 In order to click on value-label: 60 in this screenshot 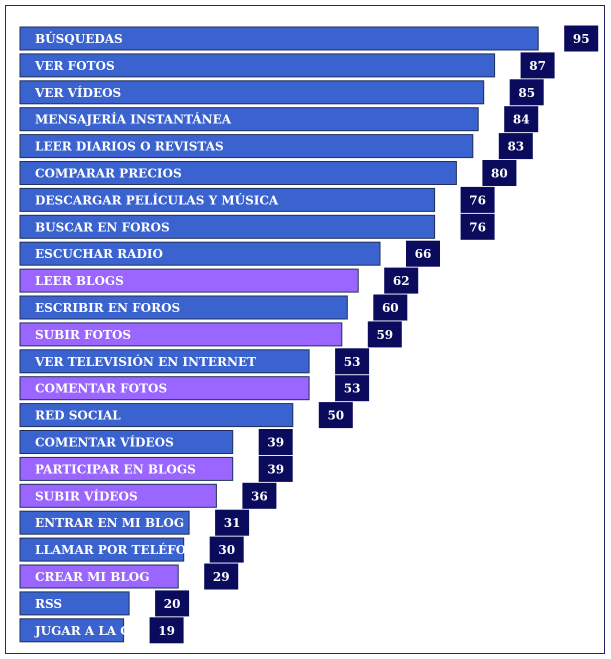, I will do `click(390, 308)`.